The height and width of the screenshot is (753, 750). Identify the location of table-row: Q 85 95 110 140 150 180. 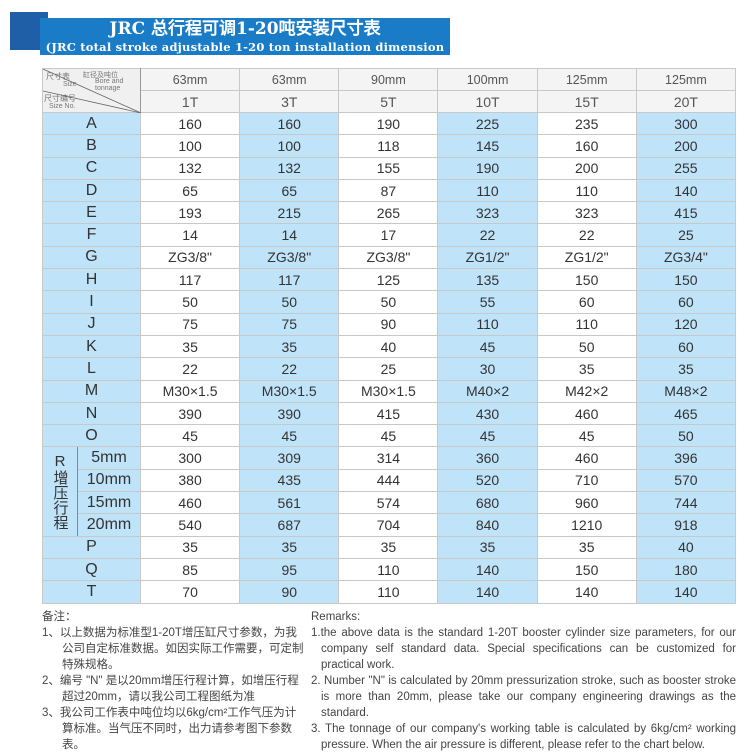
(389, 569).